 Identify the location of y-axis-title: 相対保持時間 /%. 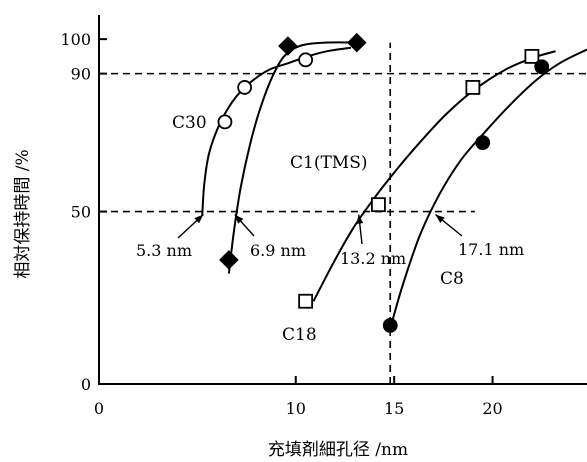
(23, 213).